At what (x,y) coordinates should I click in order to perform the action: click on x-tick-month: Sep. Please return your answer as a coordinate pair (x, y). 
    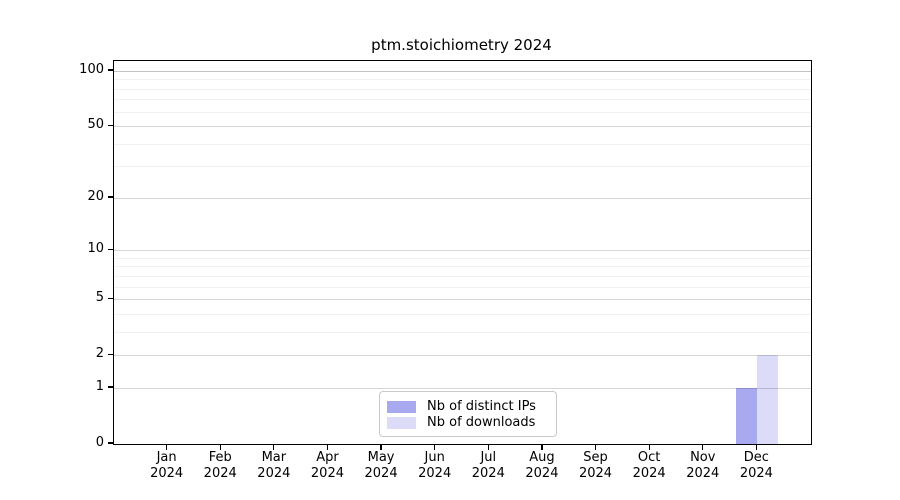
    Looking at the image, I should click on (595, 457).